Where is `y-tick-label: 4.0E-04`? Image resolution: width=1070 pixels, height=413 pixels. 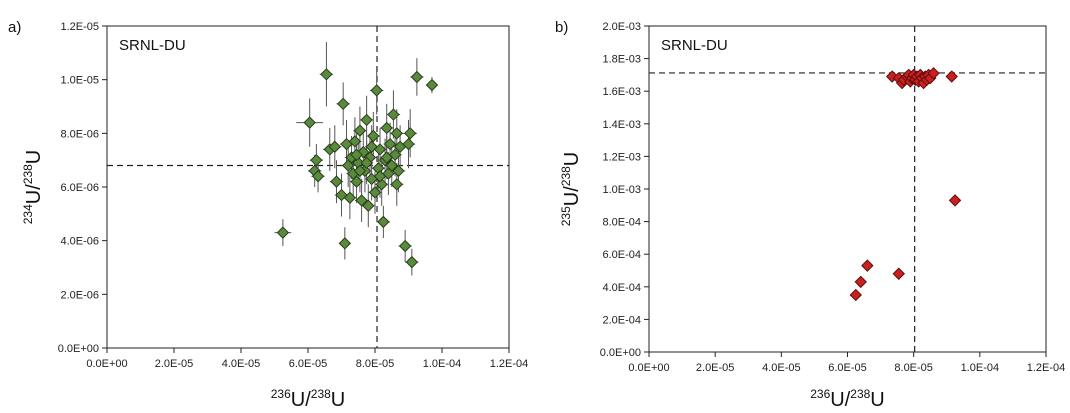
y-tick-label: 4.0E-04 is located at coordinates (621, 288).